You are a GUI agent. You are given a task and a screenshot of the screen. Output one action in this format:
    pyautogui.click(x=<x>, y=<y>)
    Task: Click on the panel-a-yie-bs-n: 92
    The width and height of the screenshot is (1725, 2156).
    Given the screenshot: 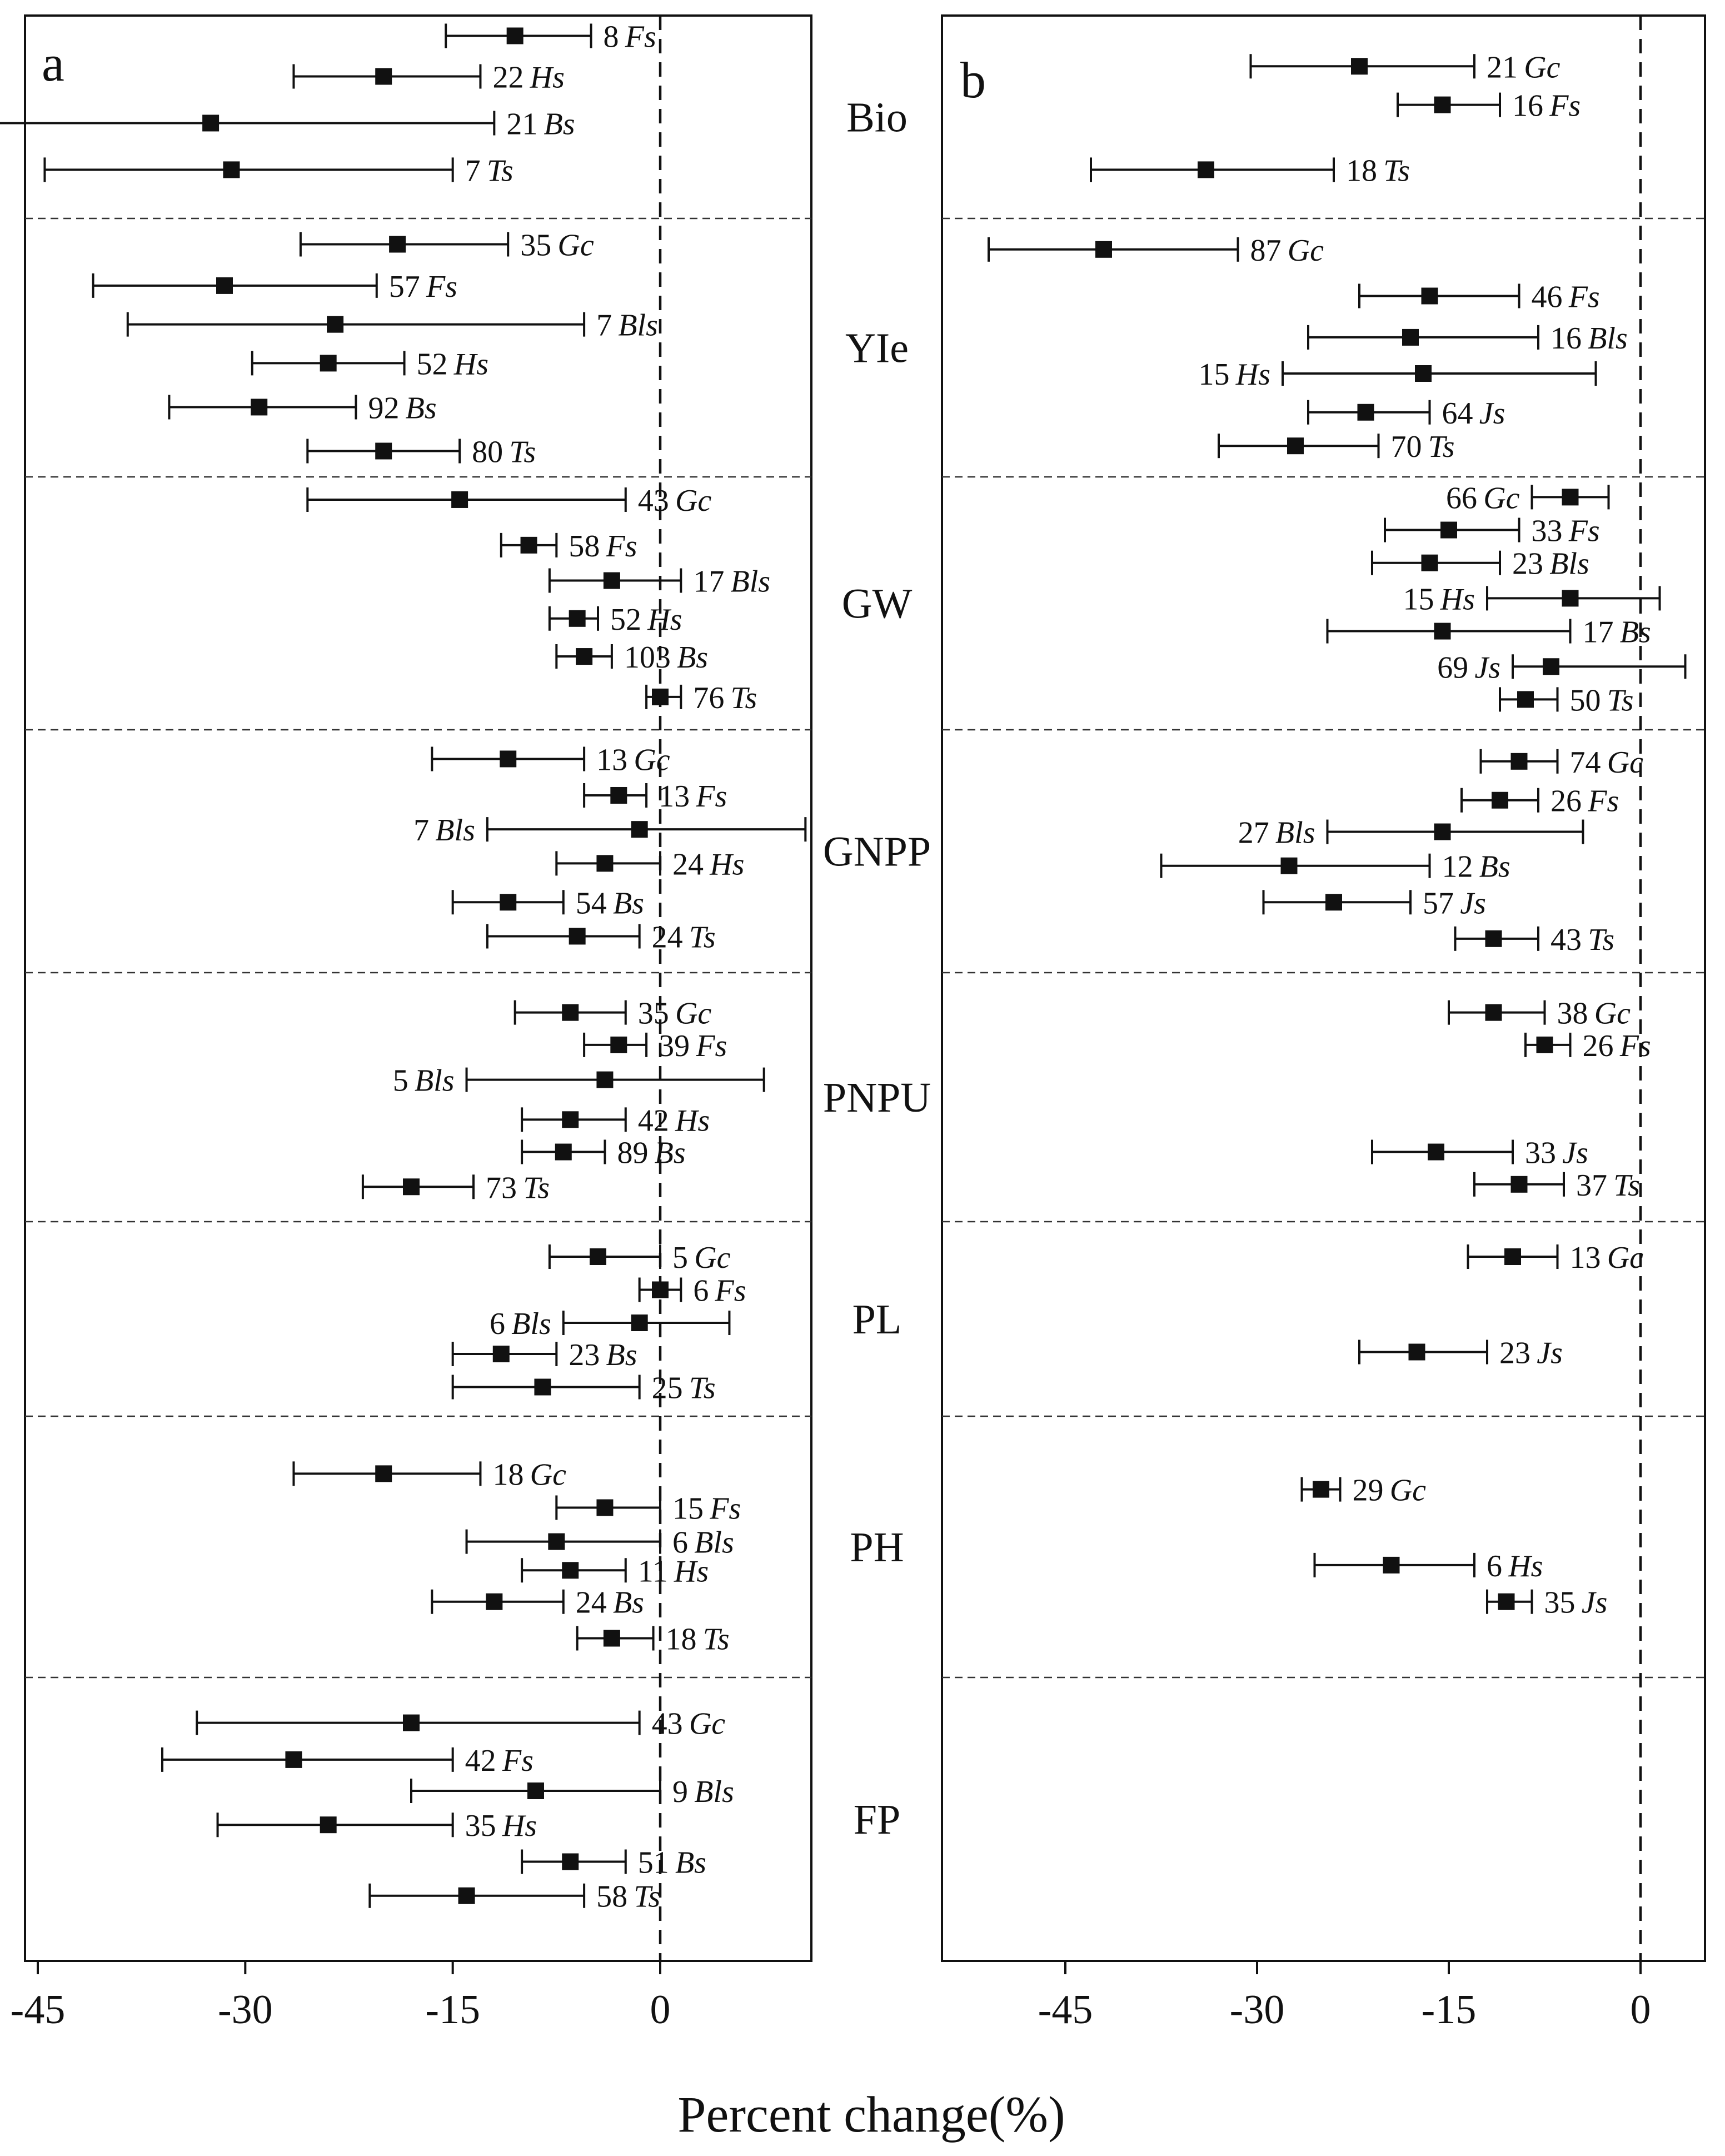 What is the action you would take?
    pyautogui.click(x=383, y=408)
    